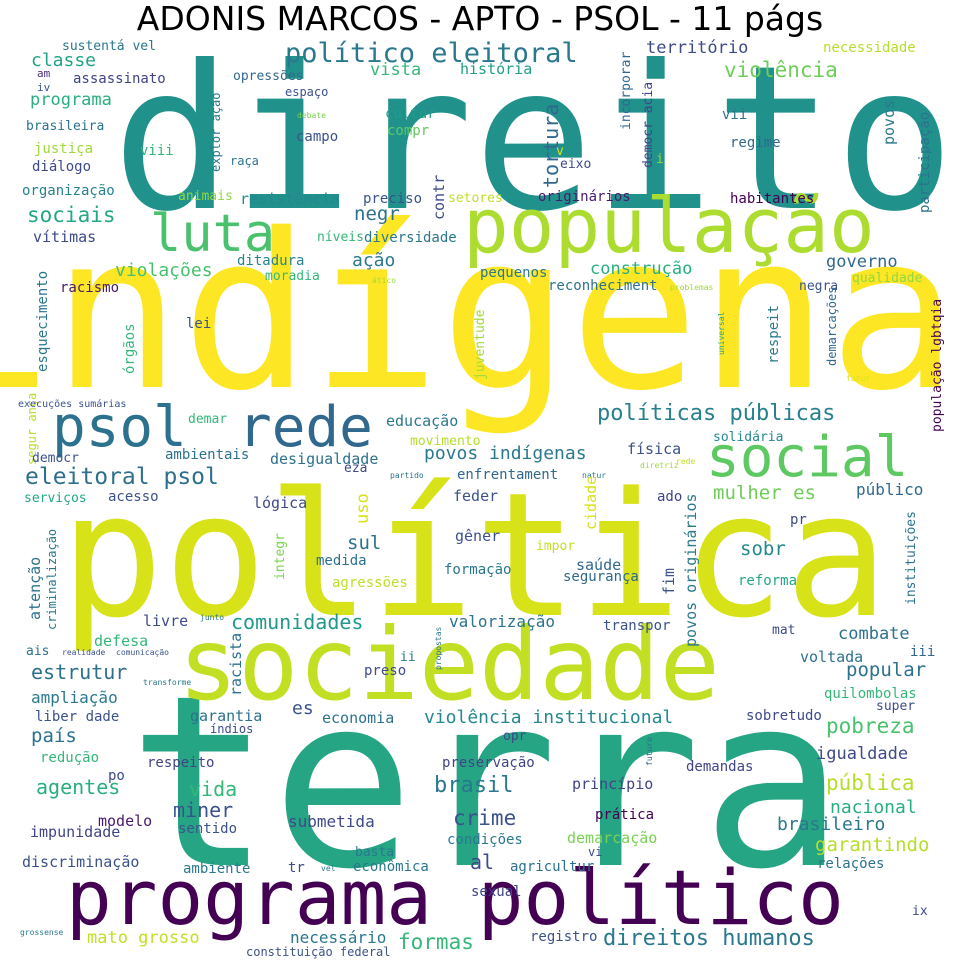 The width and height of the screenshot is (960, 960). Describe the element at coordinates (52, 579) in the screenshot. I see `cloud-word: criminalização` at that location.